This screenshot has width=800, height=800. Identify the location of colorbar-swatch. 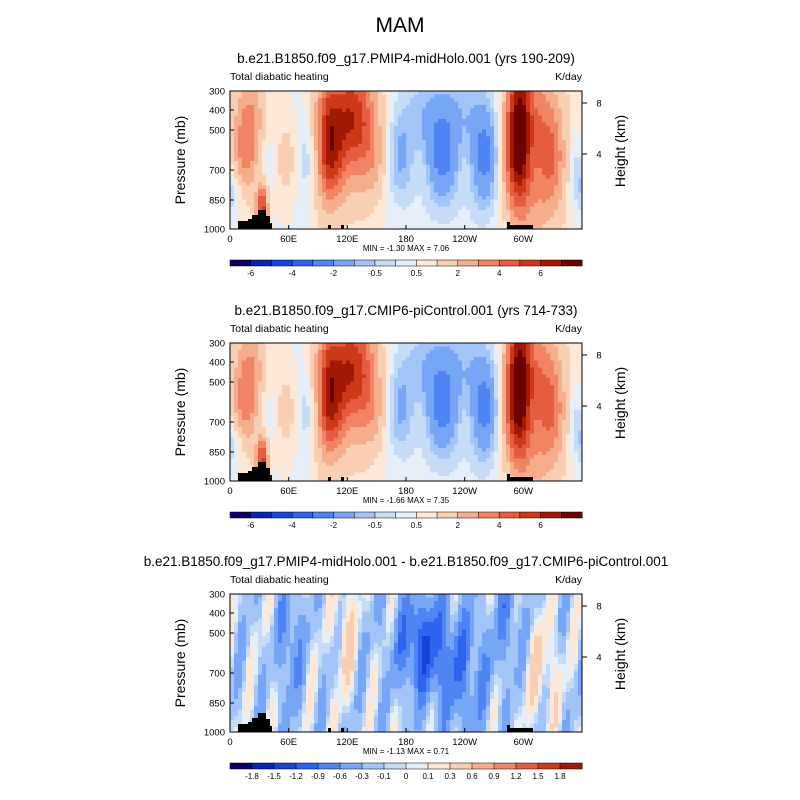
(468, 263).